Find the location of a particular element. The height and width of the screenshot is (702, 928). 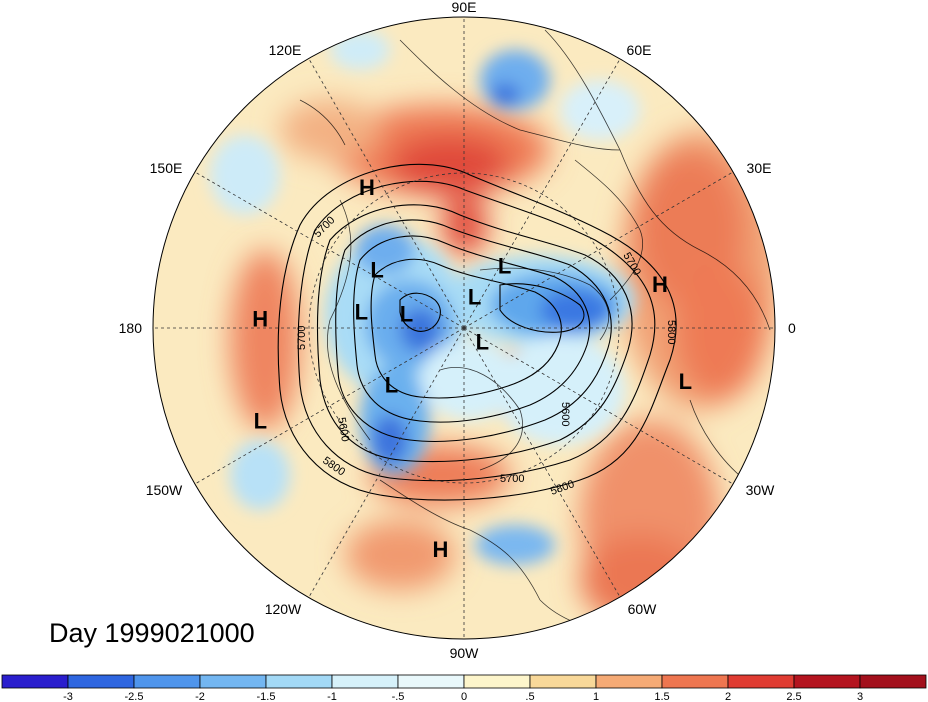

colorbar-tick-label: -1.5 is located at coordinates (266, 696).